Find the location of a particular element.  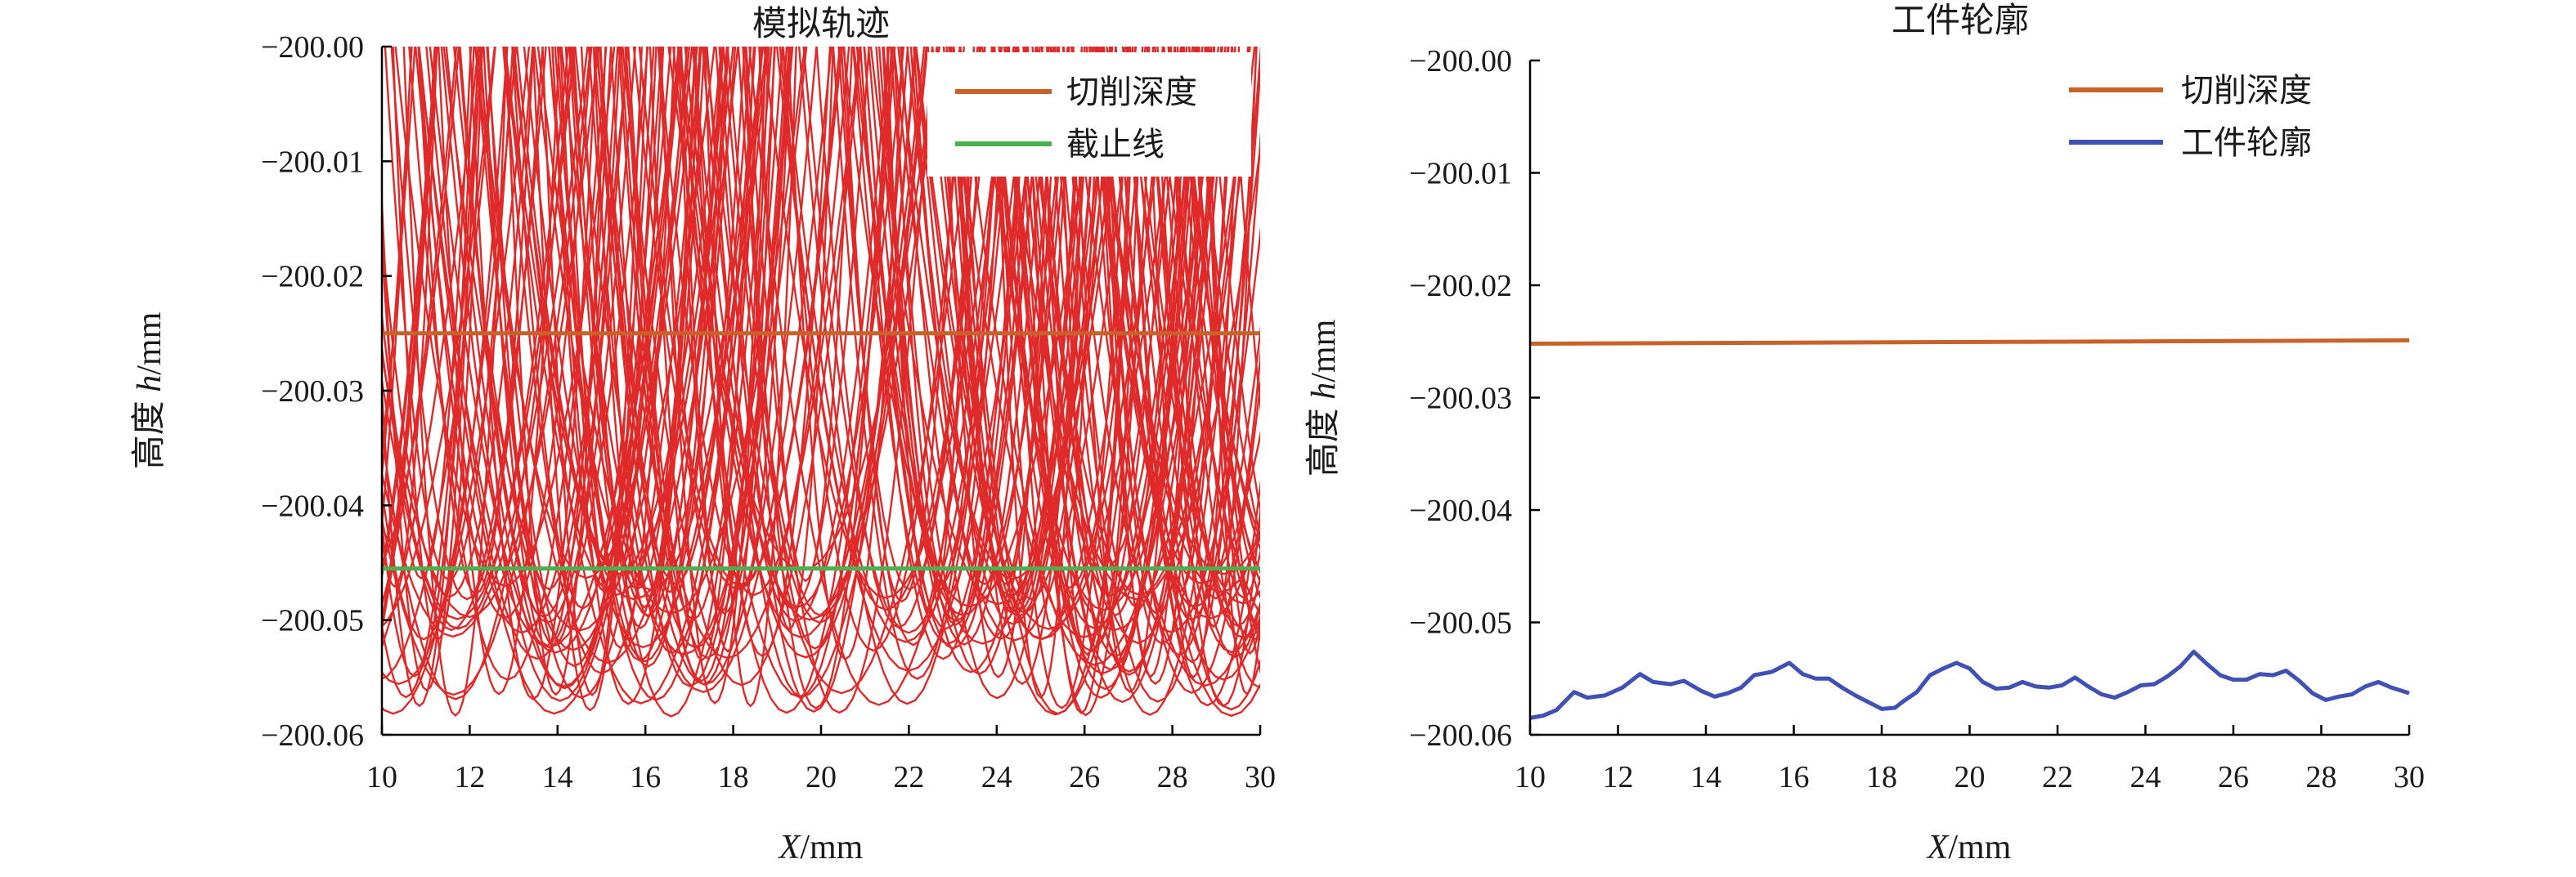

x-axis-label: X/mm is located at coordinates (1969, 848).